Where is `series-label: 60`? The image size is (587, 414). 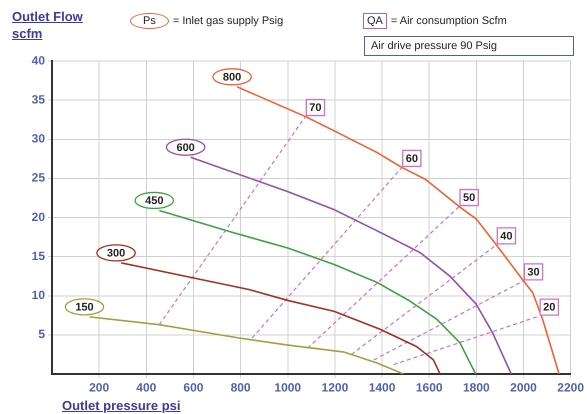 series-label: 60 is located at coordinates (412, 158).